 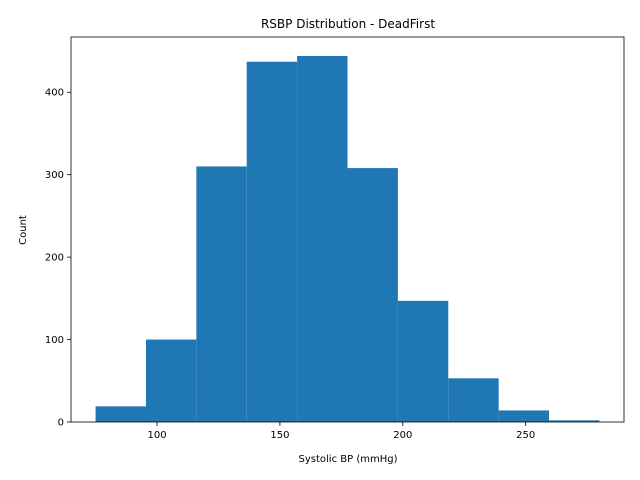 I want to click on y-axis-ticks: 0 100 200 300 400, so click(x=58, y=258).